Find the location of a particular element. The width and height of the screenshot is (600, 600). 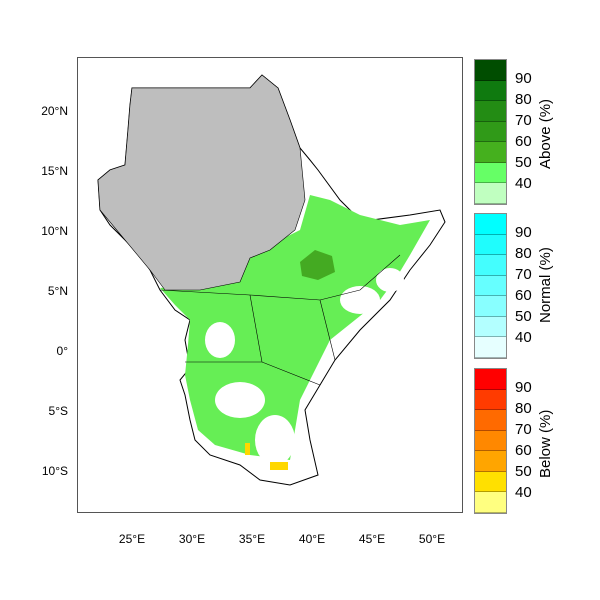

white-patches is located at coordinates (304, 366).